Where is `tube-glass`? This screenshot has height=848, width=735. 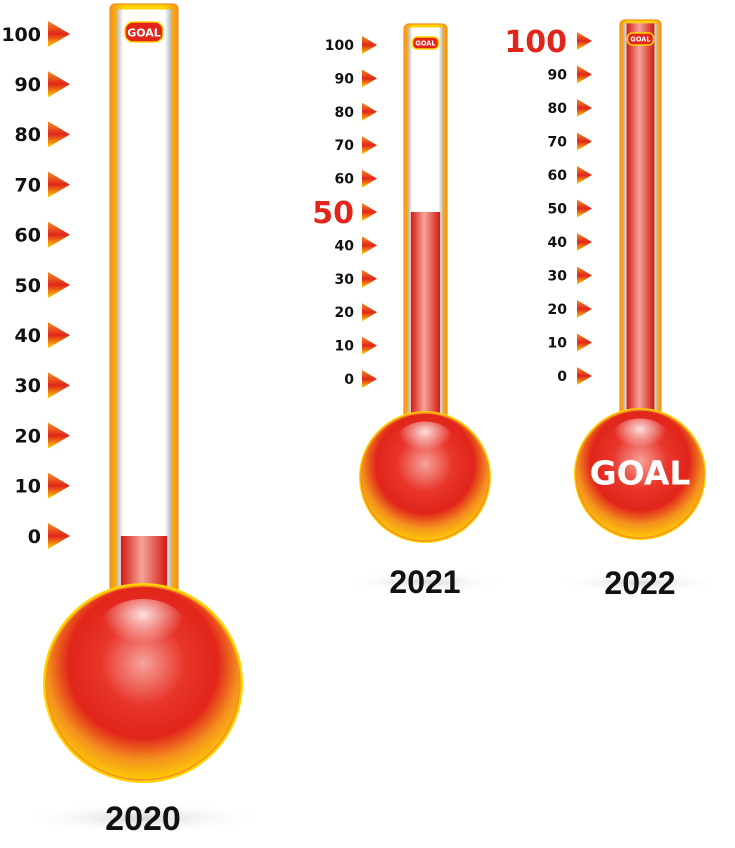
tube-glass is located at coordinates (144, 304).